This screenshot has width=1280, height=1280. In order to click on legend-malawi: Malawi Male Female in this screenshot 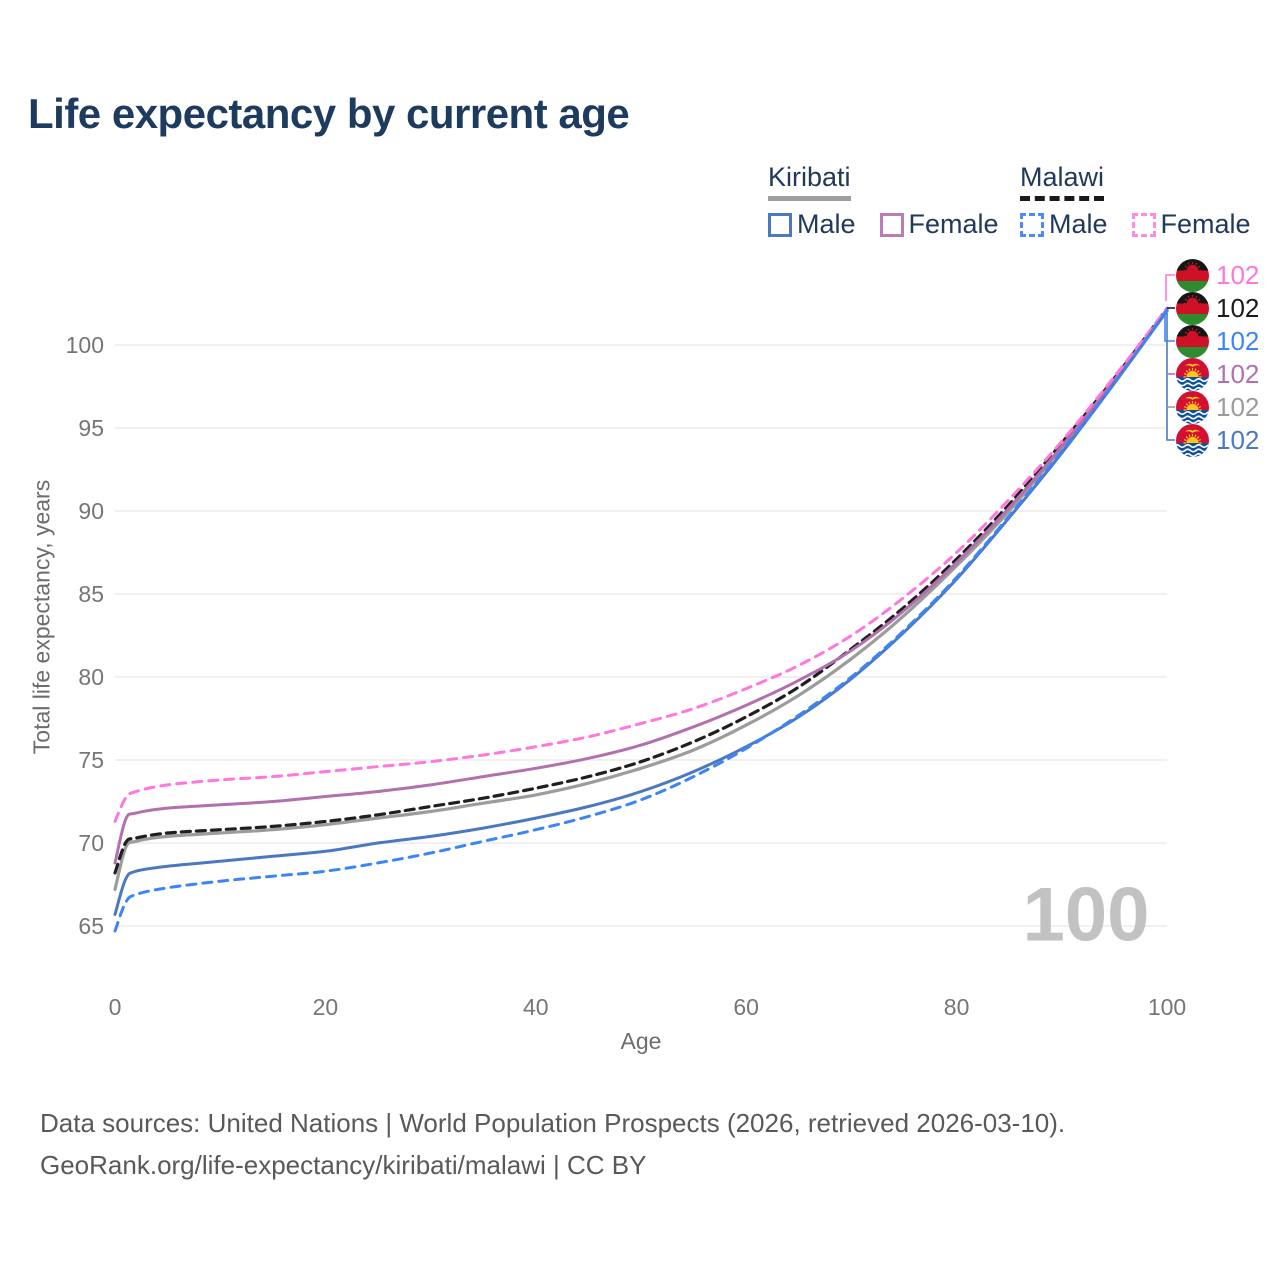, I will do `click(1135, 201)`.